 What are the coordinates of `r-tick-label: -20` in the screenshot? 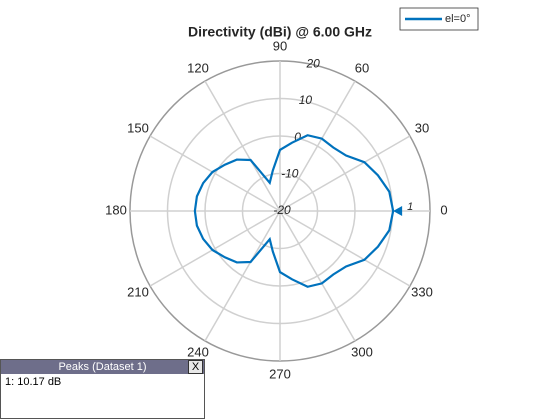 It's located at (282, 210).